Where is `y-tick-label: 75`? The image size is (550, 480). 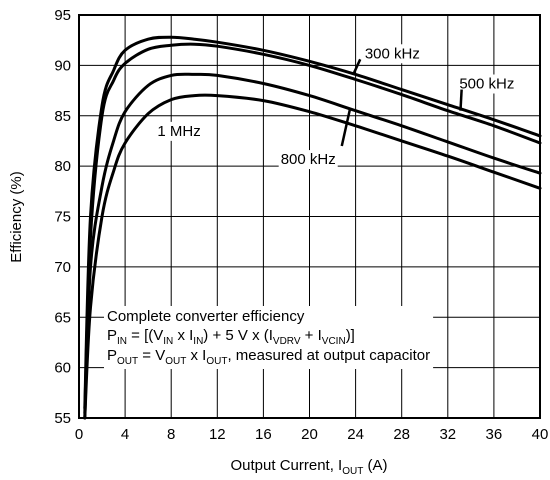 y-tick-label: 75 is located at coordinates (62, 217).